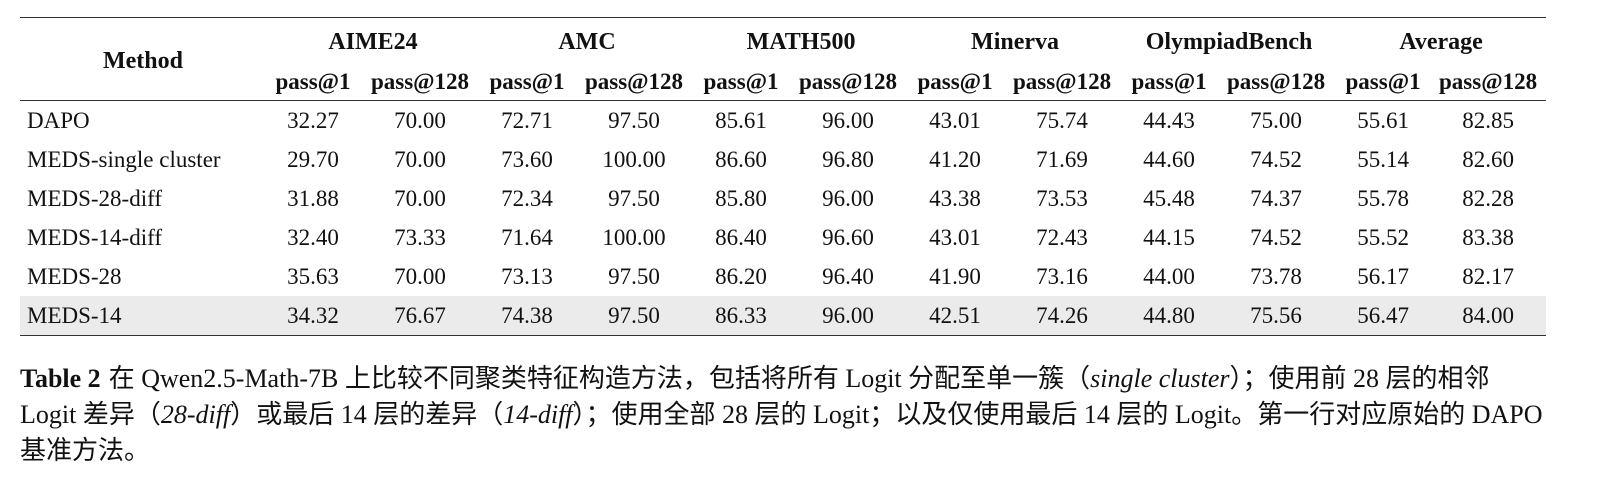  Describe the element at coordinates (955, 316) in the screenshot. I see `value-cell: 42.51` at that location.